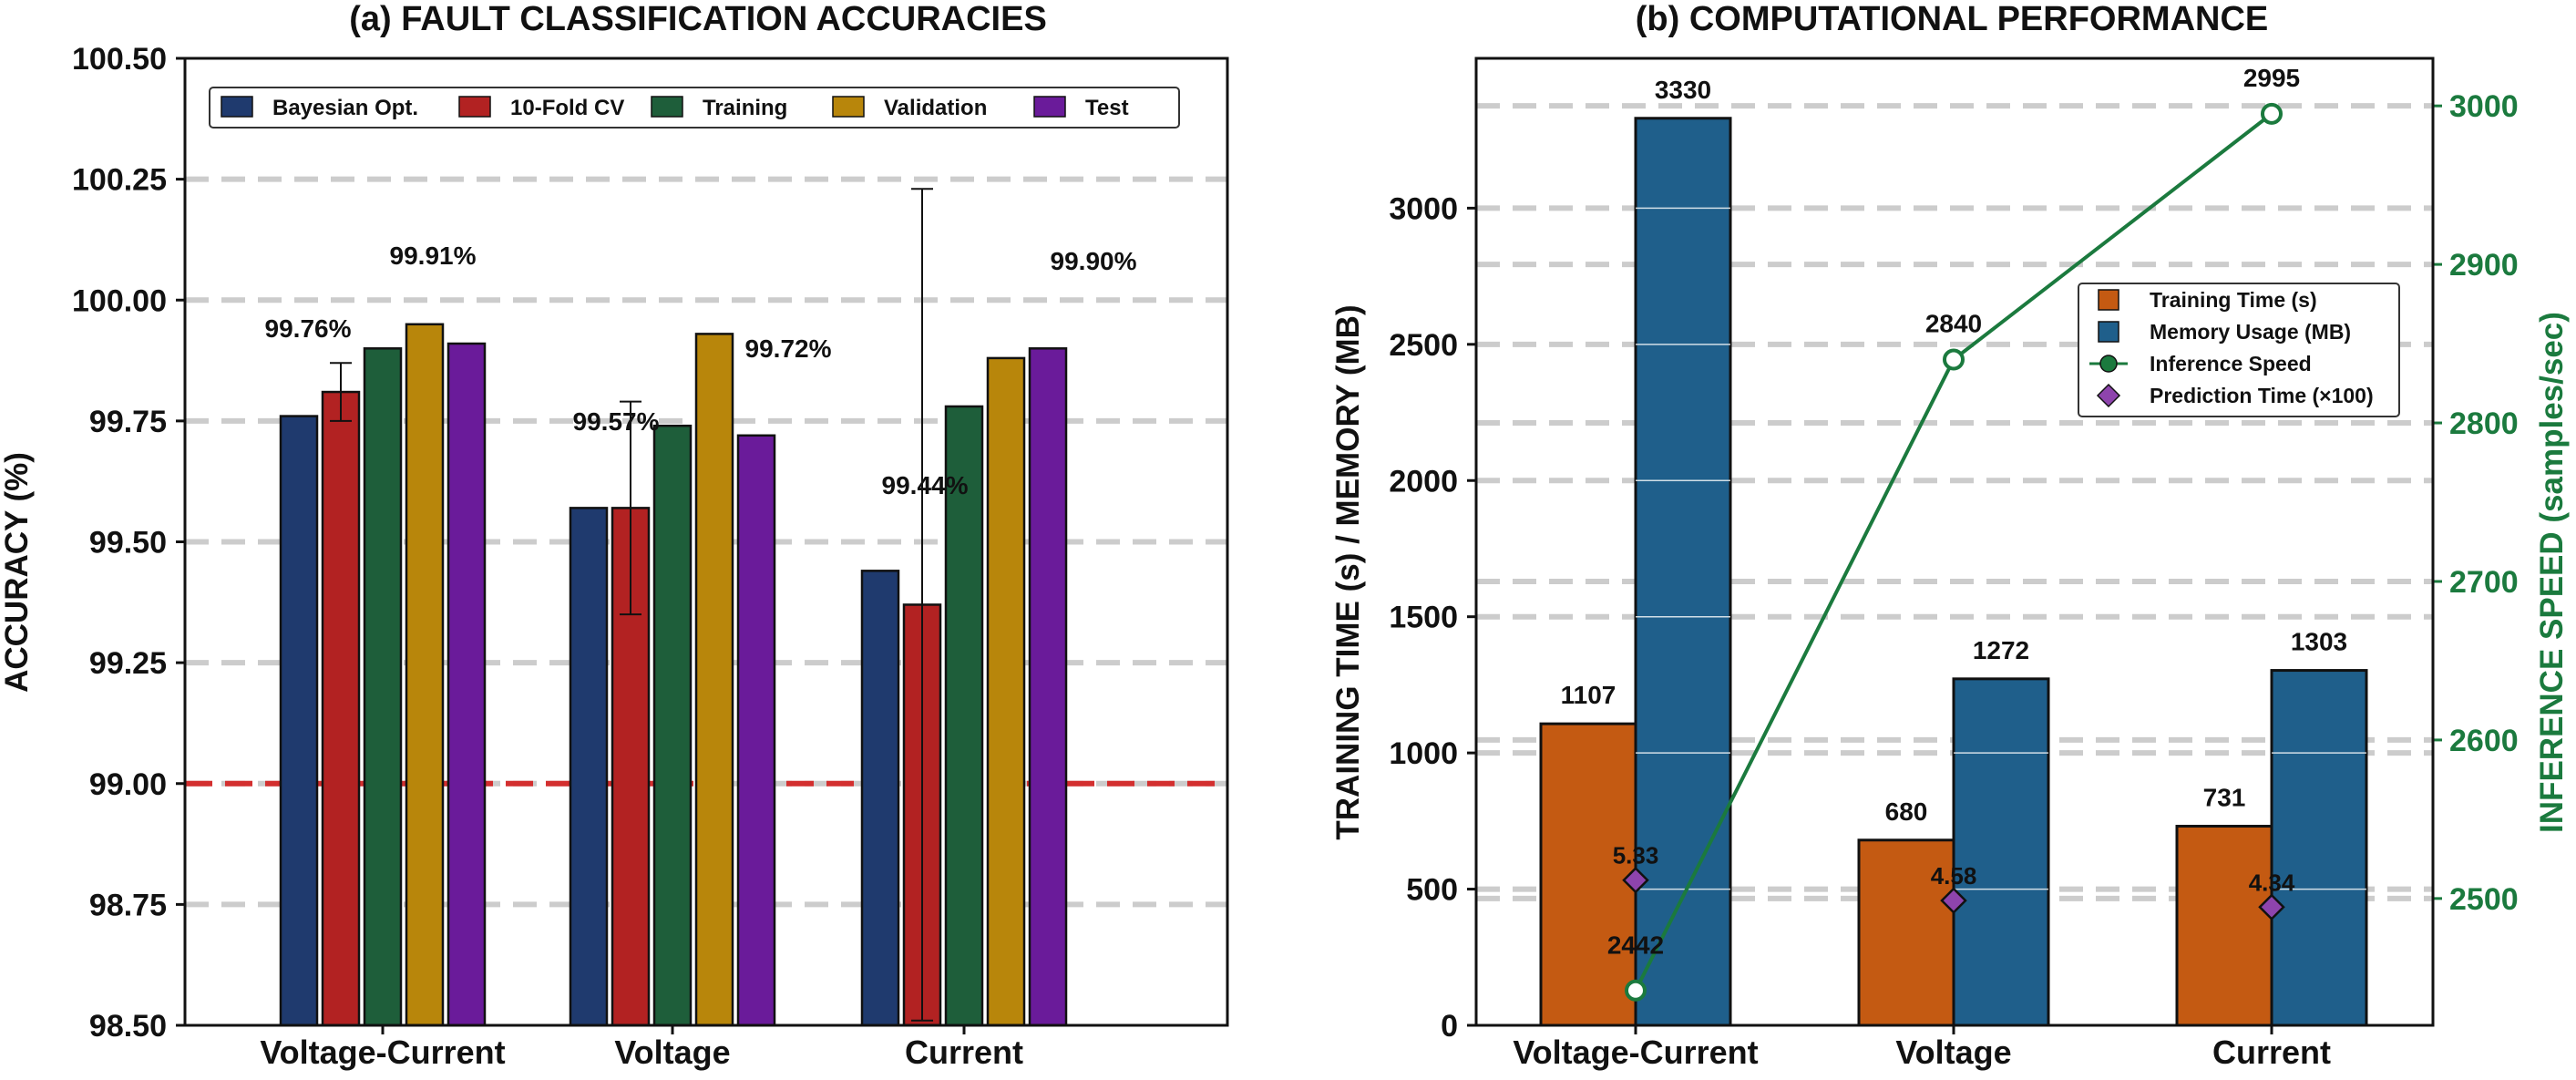  What do you see at coordinates (1953, 1052) in the screenshot?
I see `performance-x-tick-label: Voltage` at bounding box center [1953, 1052].